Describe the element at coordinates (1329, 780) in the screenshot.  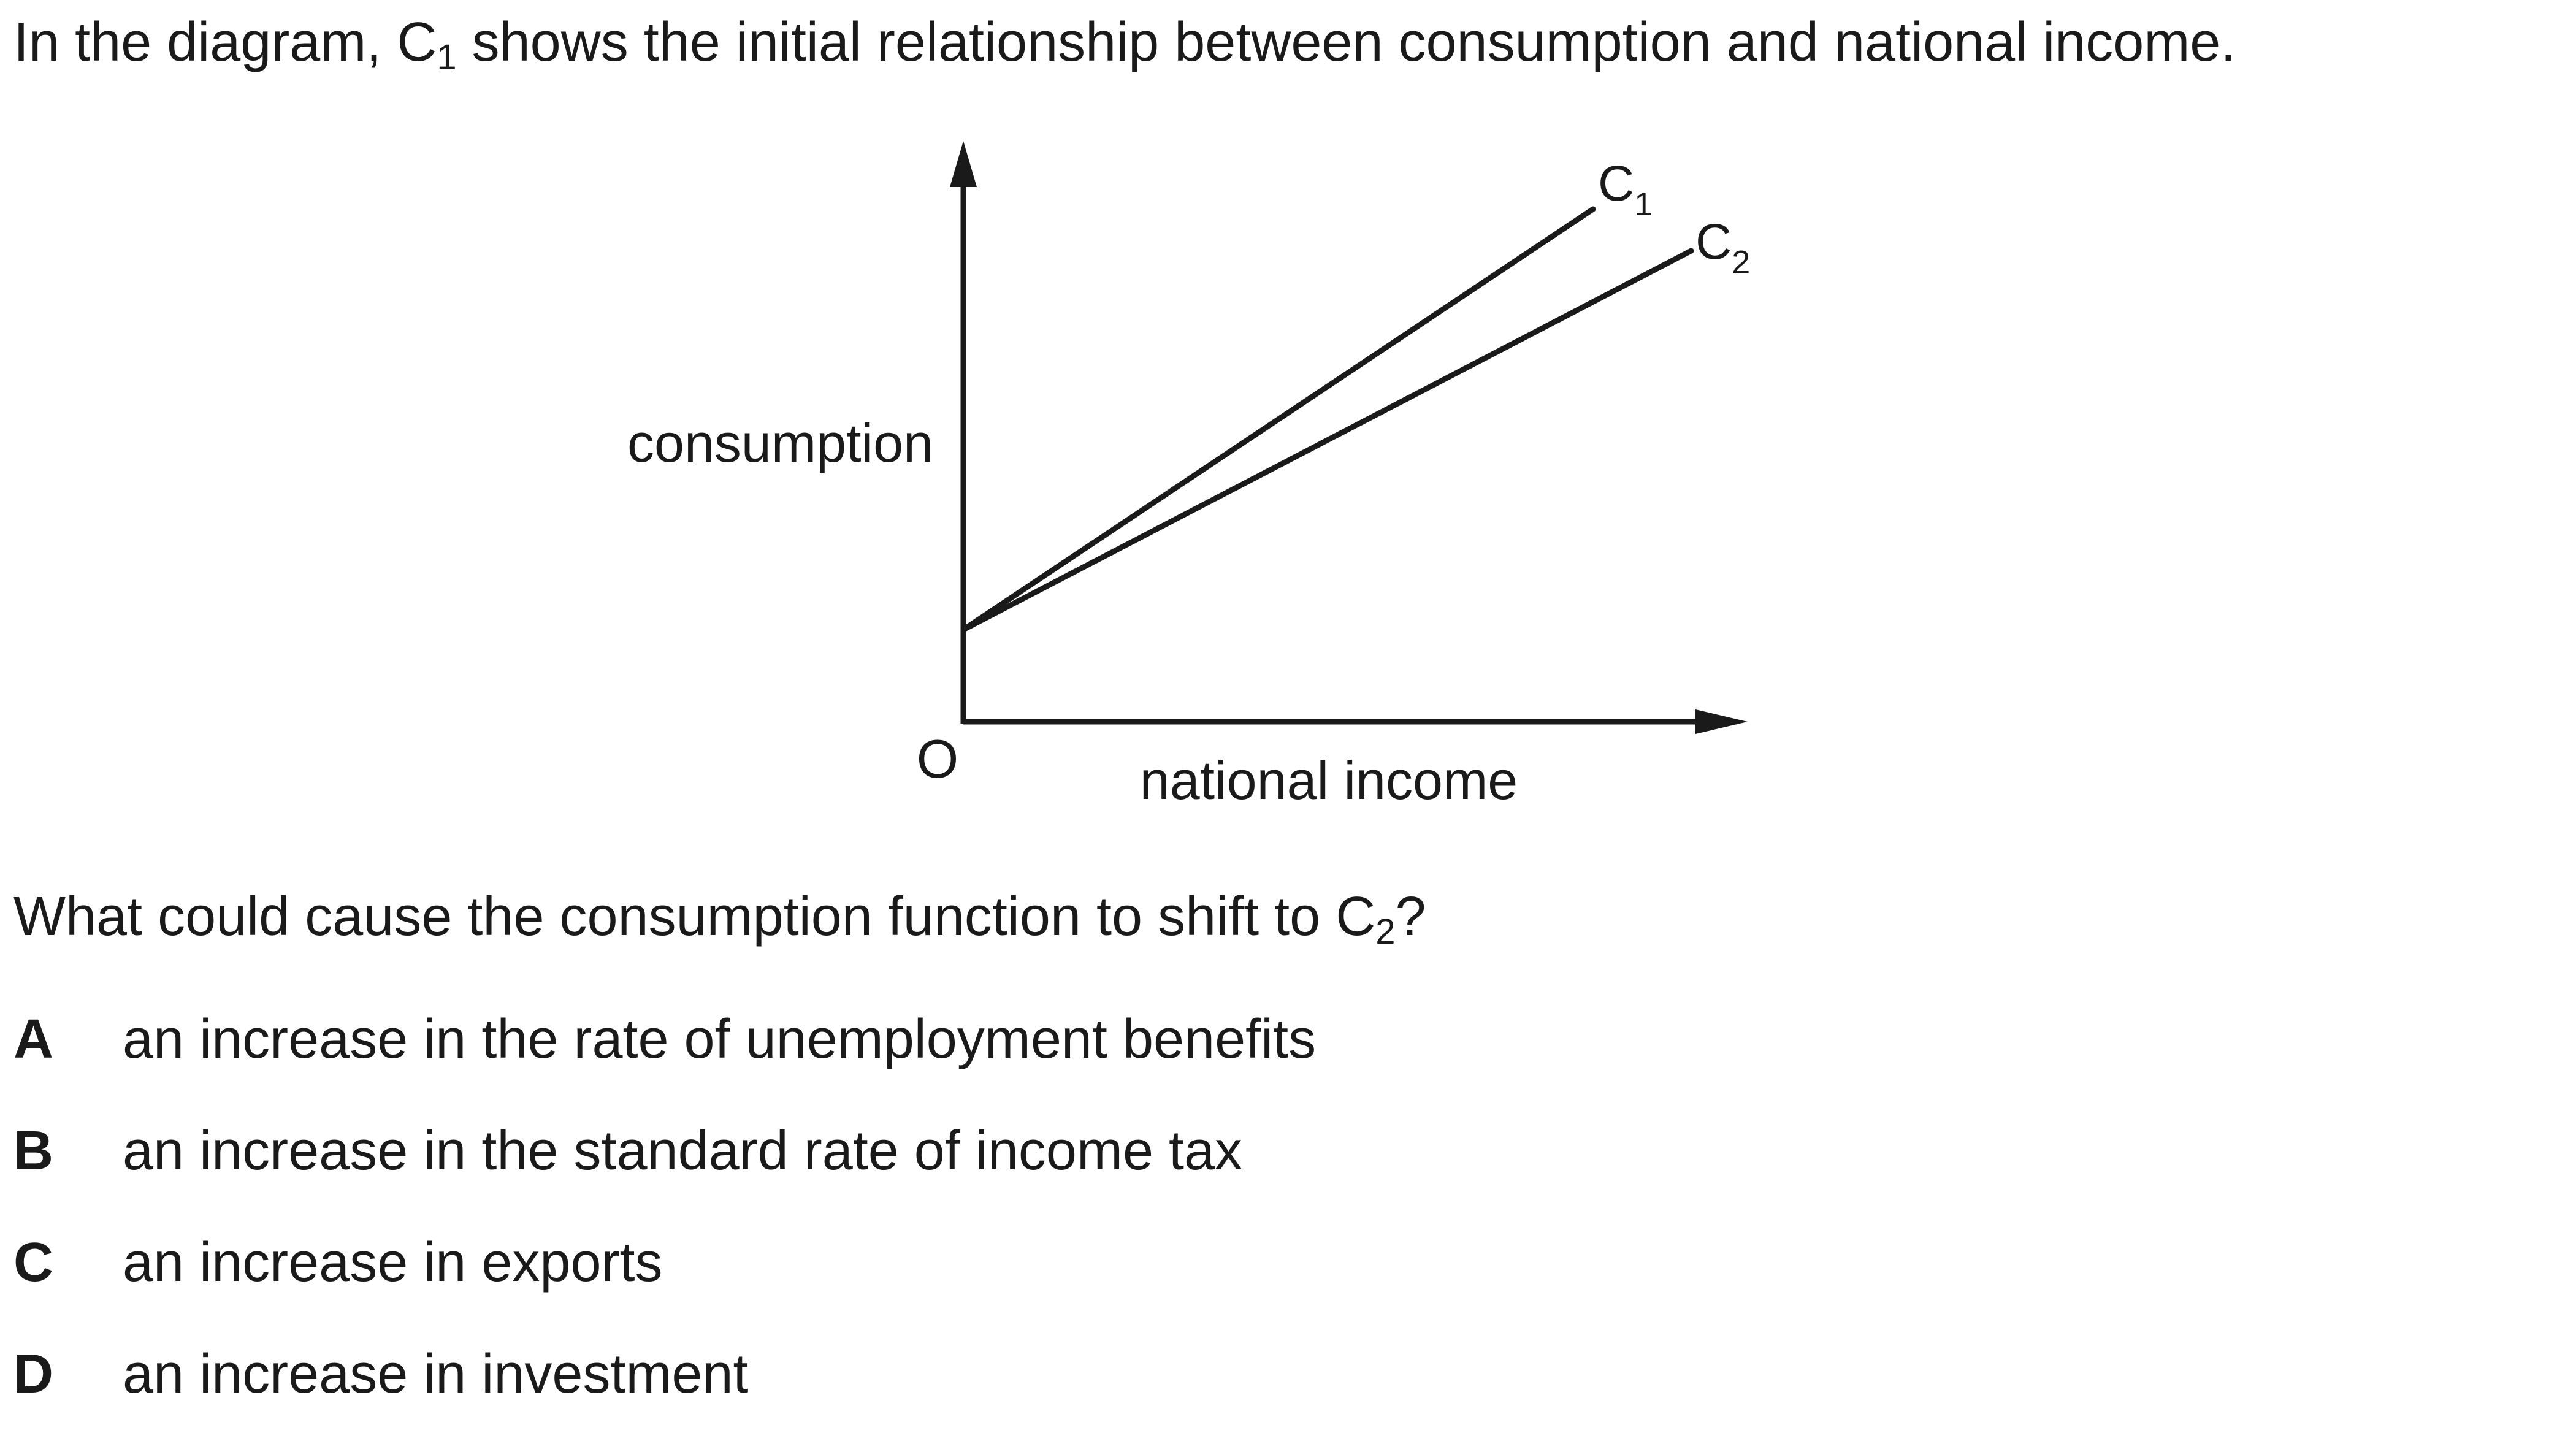
I see `x-axis-label: national income` at that location.